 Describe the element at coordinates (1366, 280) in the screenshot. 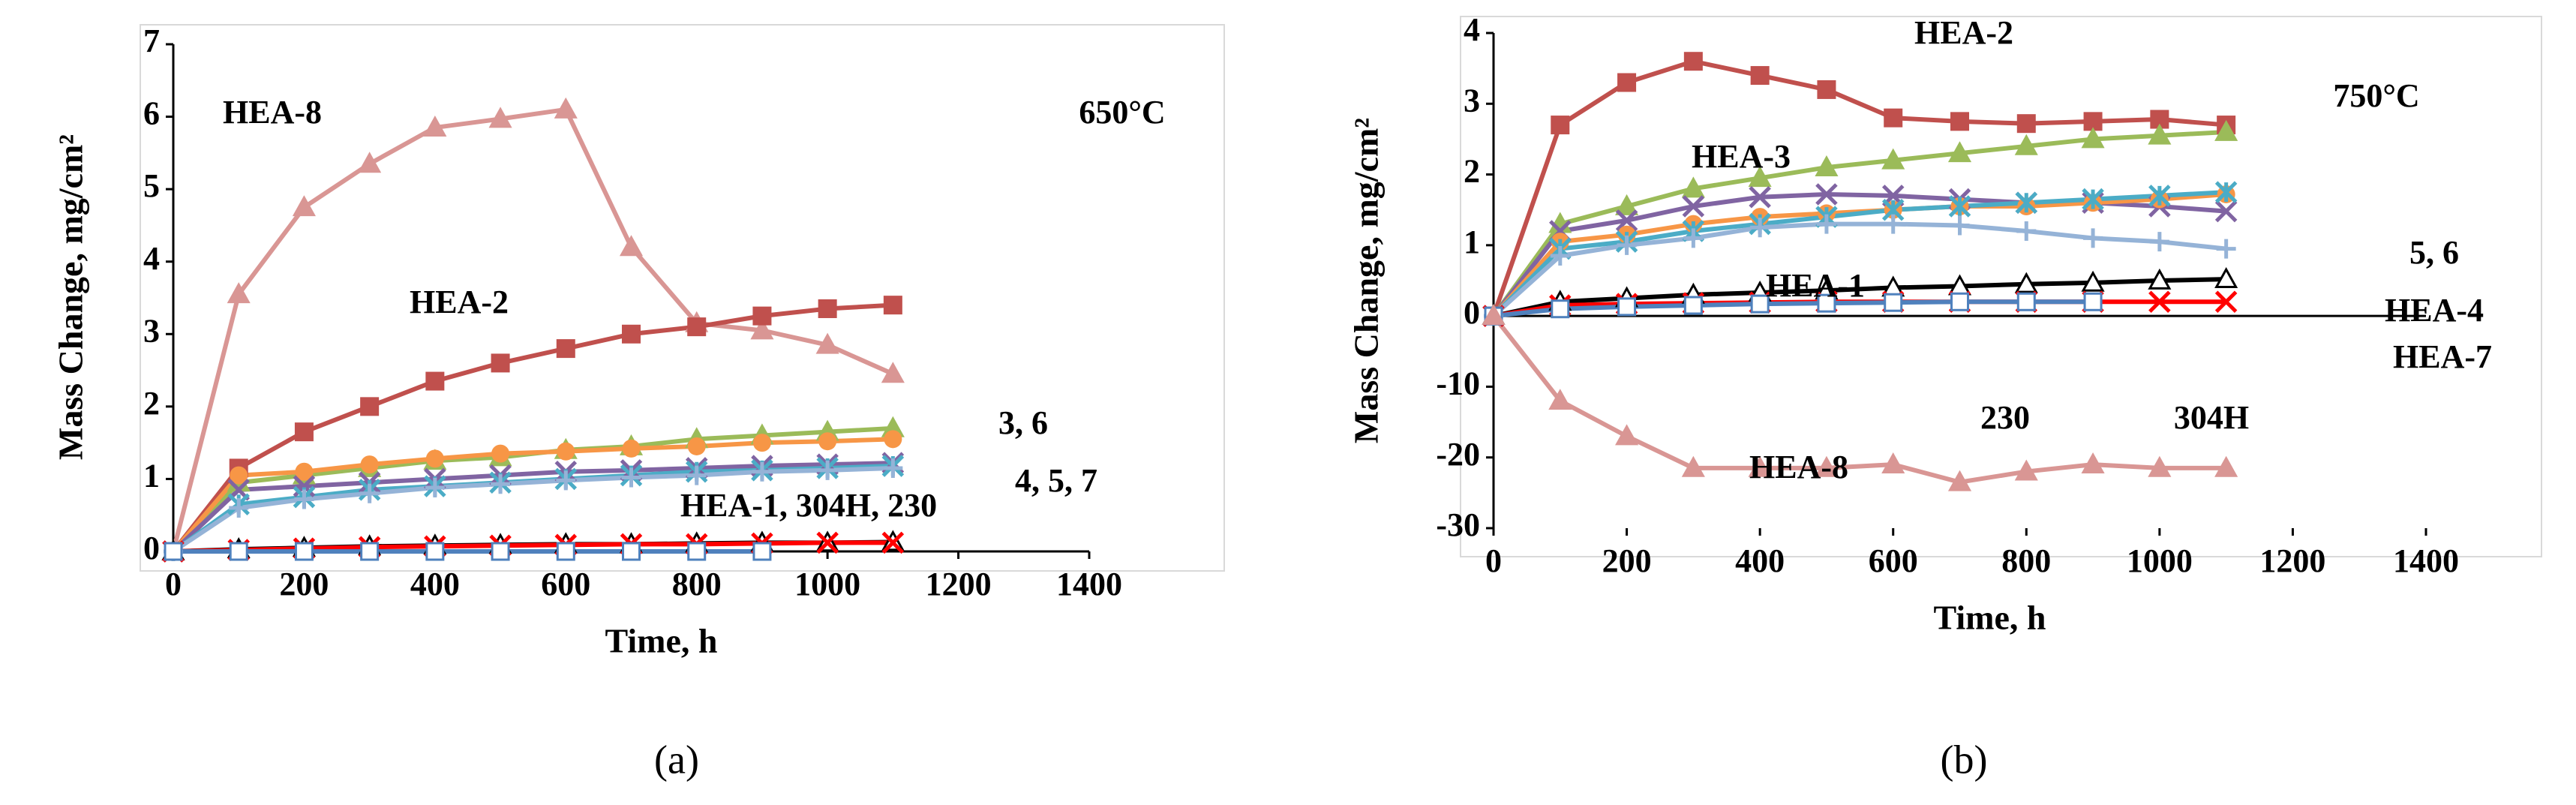

I see `y-axis-label: Mass Change, mg/cm²` at that location.